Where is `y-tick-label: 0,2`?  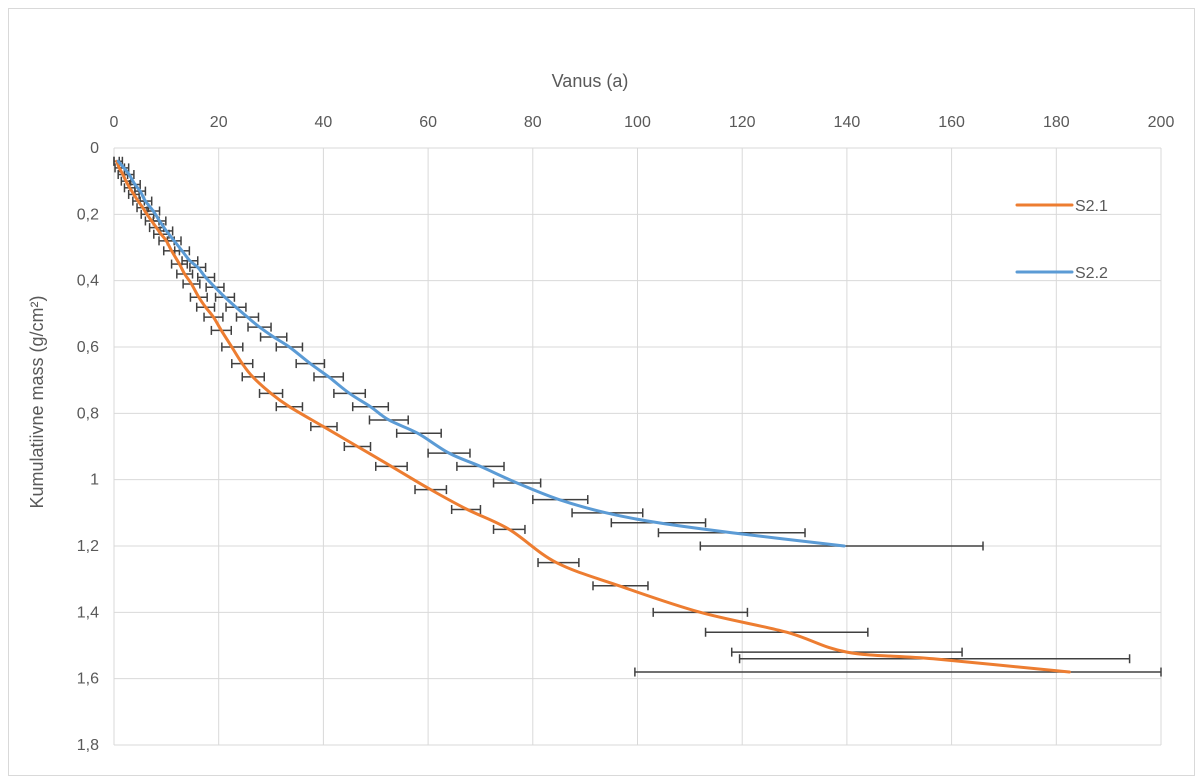
y-tick-label: 0,2 is located at coordinates (88, 214).